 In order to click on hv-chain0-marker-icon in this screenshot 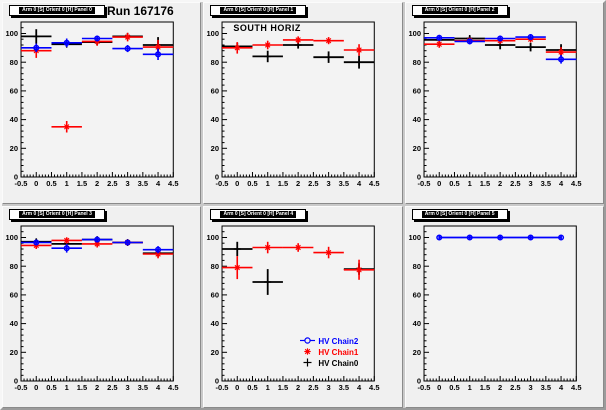, I will do `click(307, 363)`.